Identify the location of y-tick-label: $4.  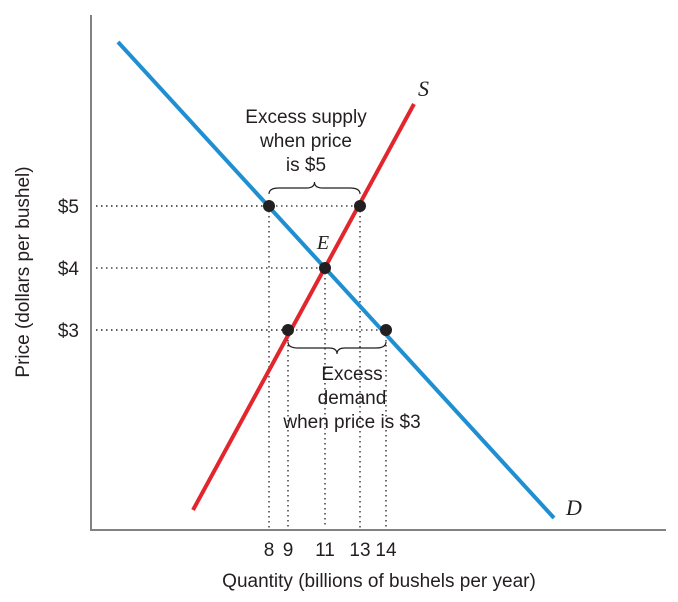
(69, 269).